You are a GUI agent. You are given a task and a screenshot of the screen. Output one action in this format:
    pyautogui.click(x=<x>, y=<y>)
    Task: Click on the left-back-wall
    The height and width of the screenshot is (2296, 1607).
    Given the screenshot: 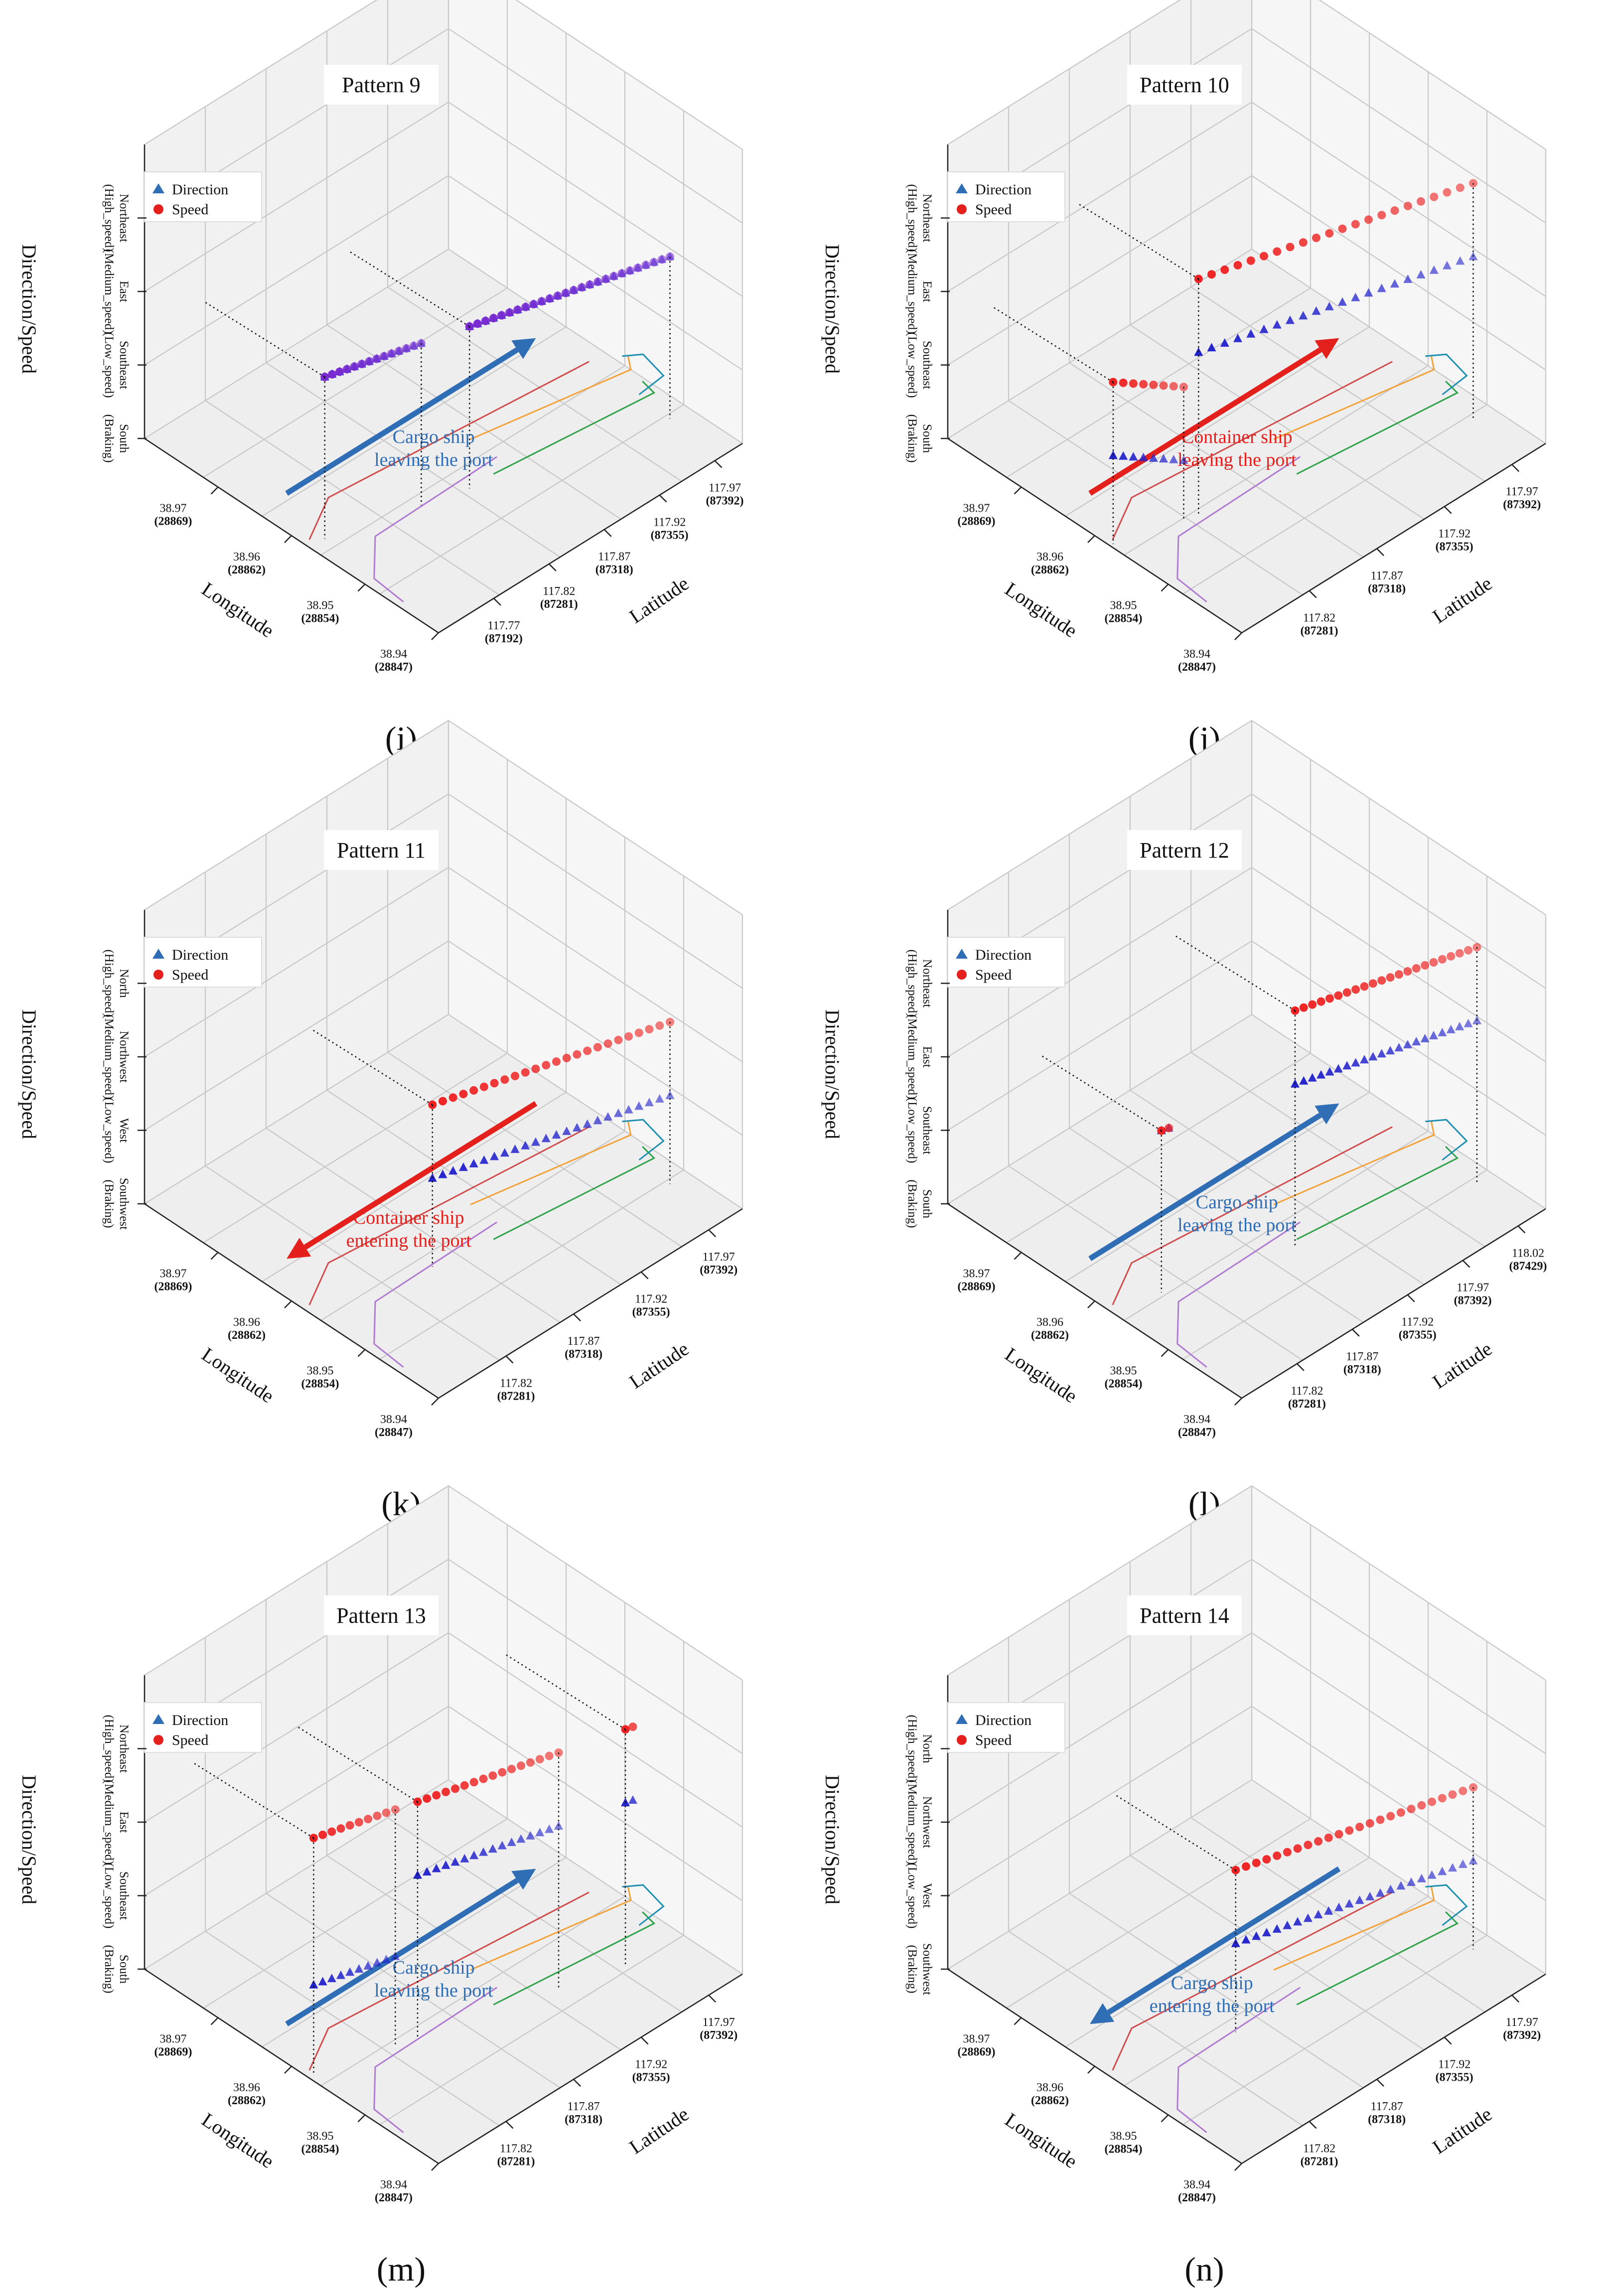 What is the action you would take?
    pyautogui.click(x=296, y=219)
    